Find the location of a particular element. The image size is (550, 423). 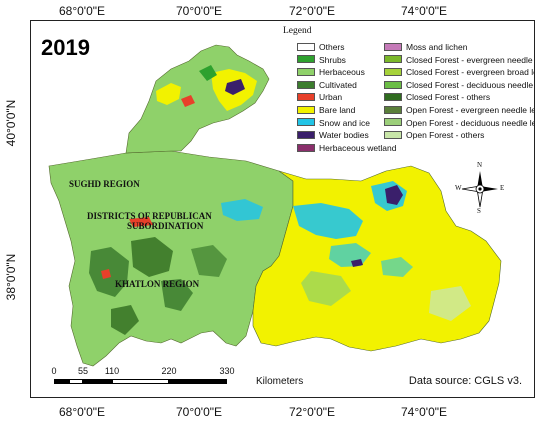

longitude-axis-top: 68°0'0"E 70°0'0"E 72°0'0"E 74°0'0"E is located at coordinates (275, 12).